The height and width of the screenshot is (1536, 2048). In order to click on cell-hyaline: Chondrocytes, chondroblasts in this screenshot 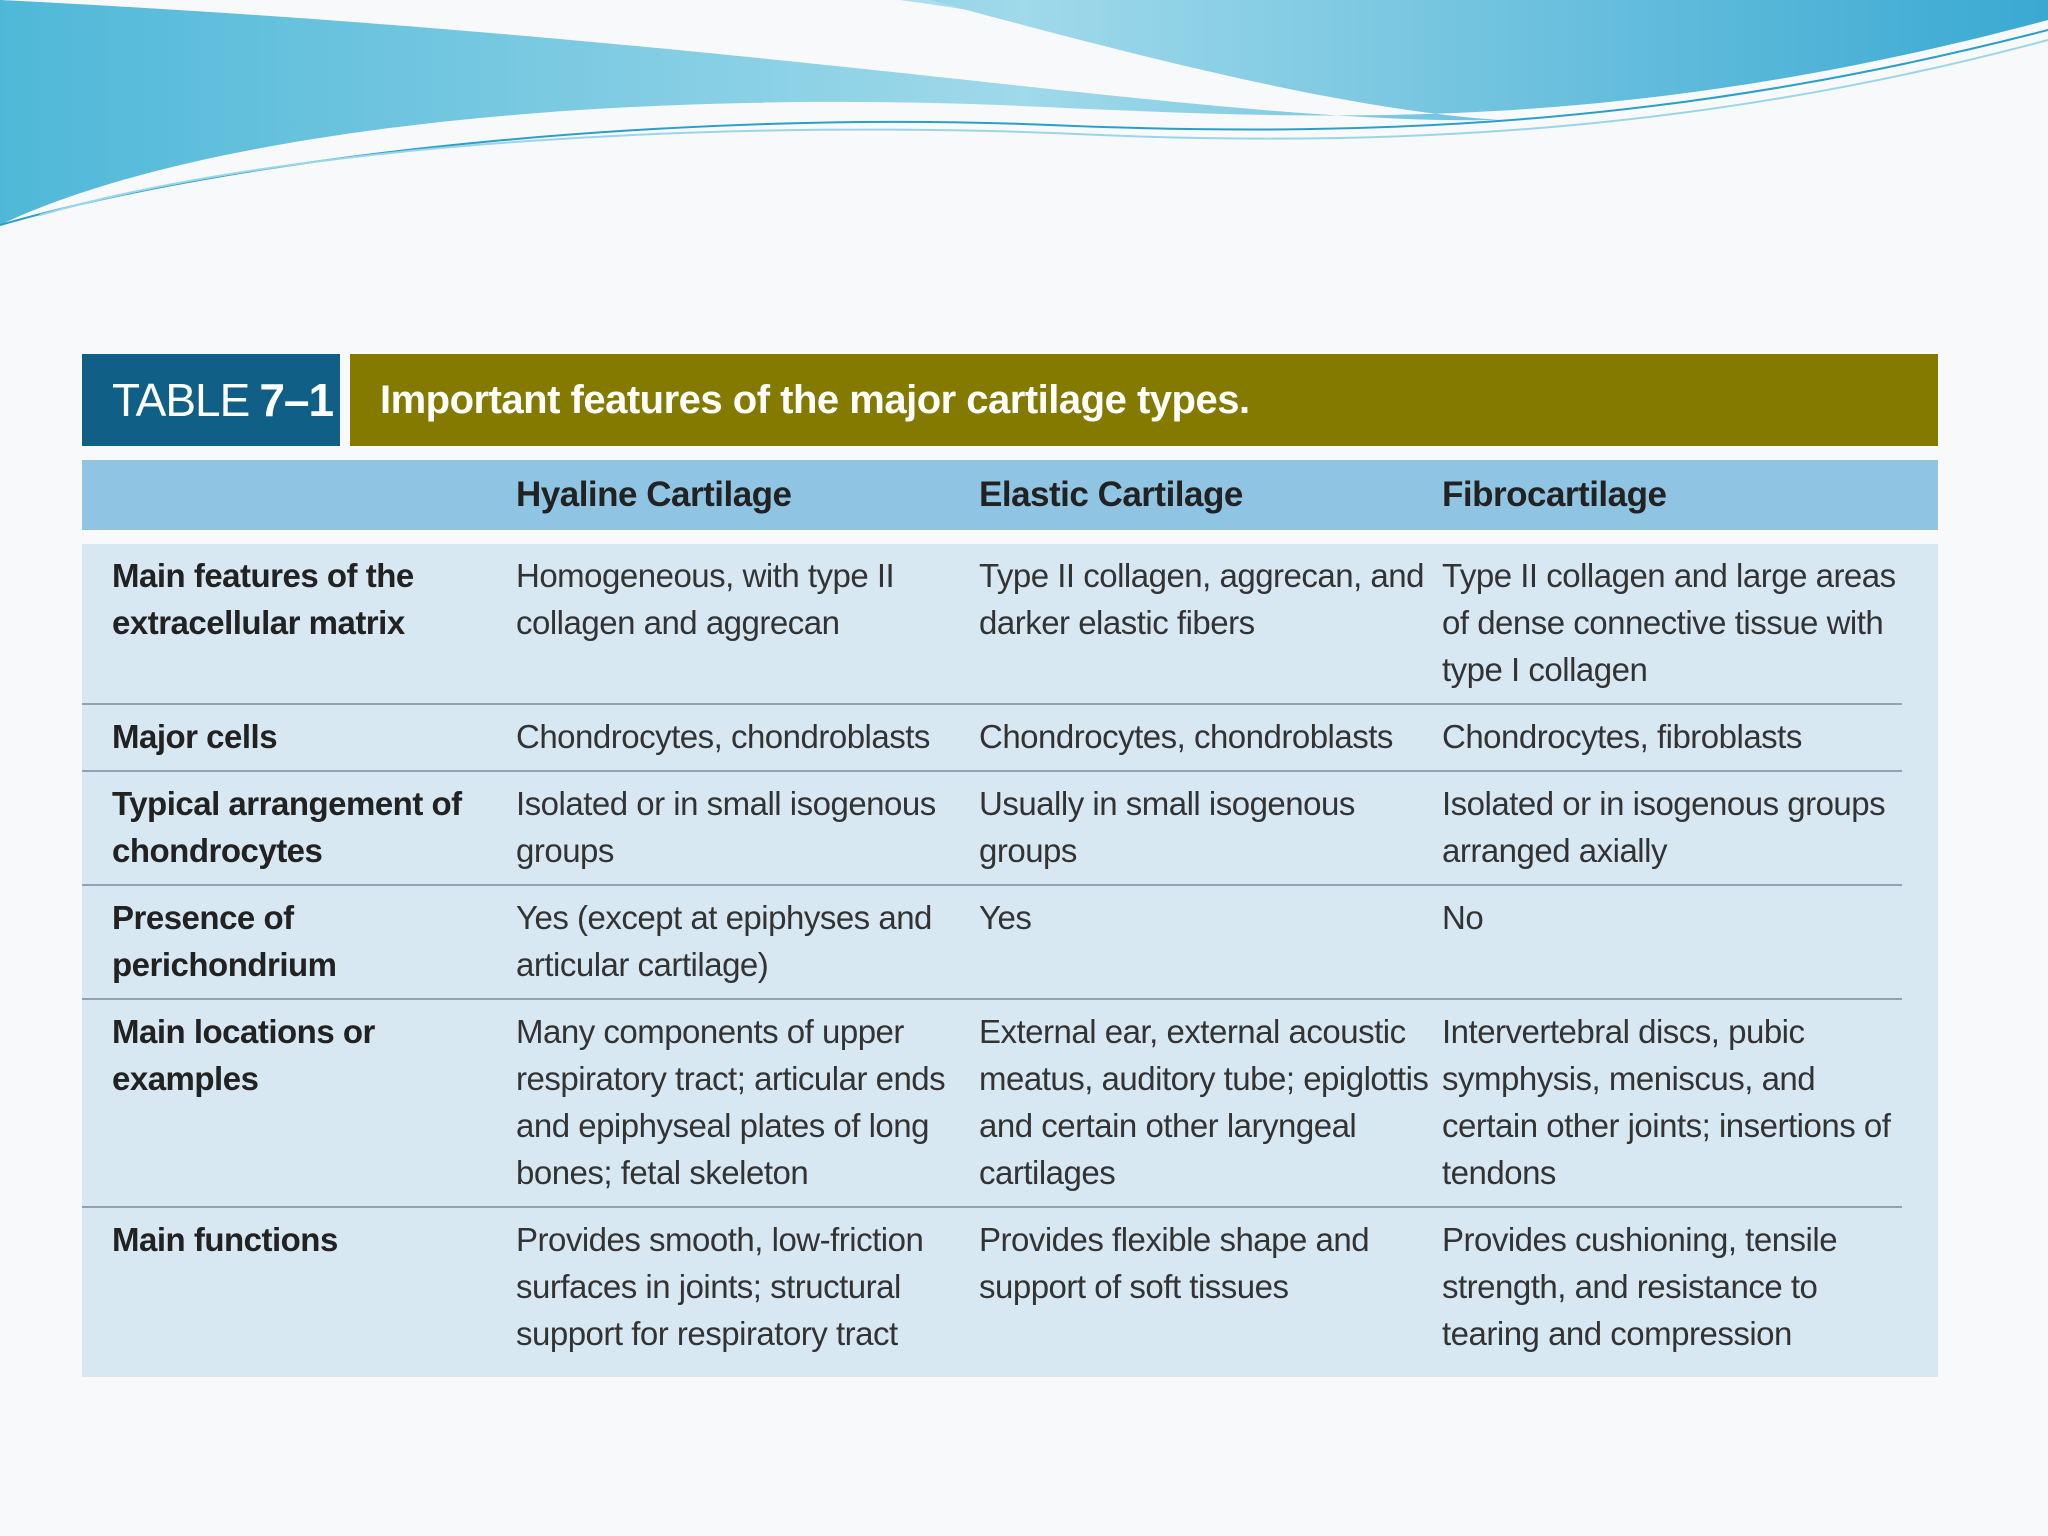, I will do `click(723, 736)`.